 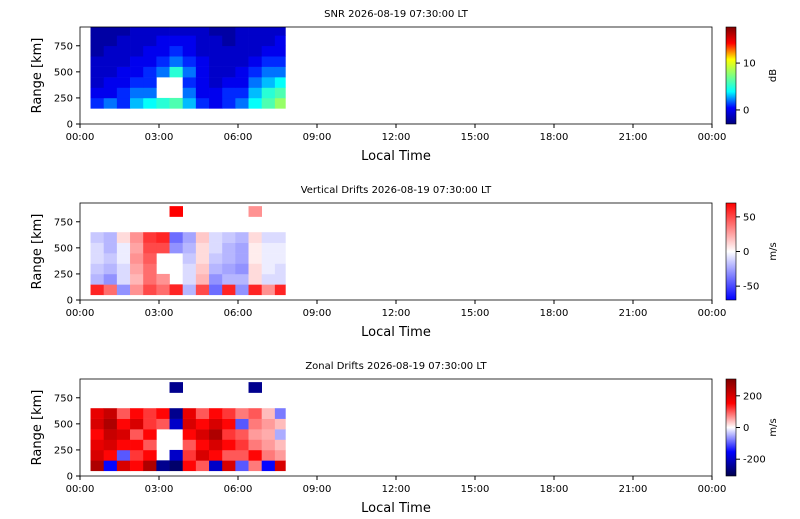 What do you see at coordinates (746, 252) in the screenshot?
I see `colorbar-tick-label: 0` at bounding box center [746, 252].